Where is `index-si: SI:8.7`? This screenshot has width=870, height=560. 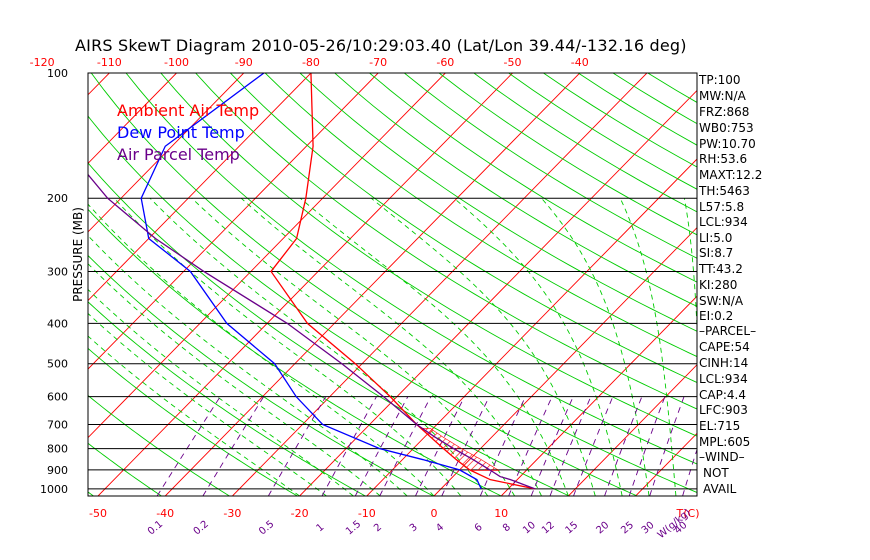 index-si: SI:8.7 is located at coordinates (716, 253).